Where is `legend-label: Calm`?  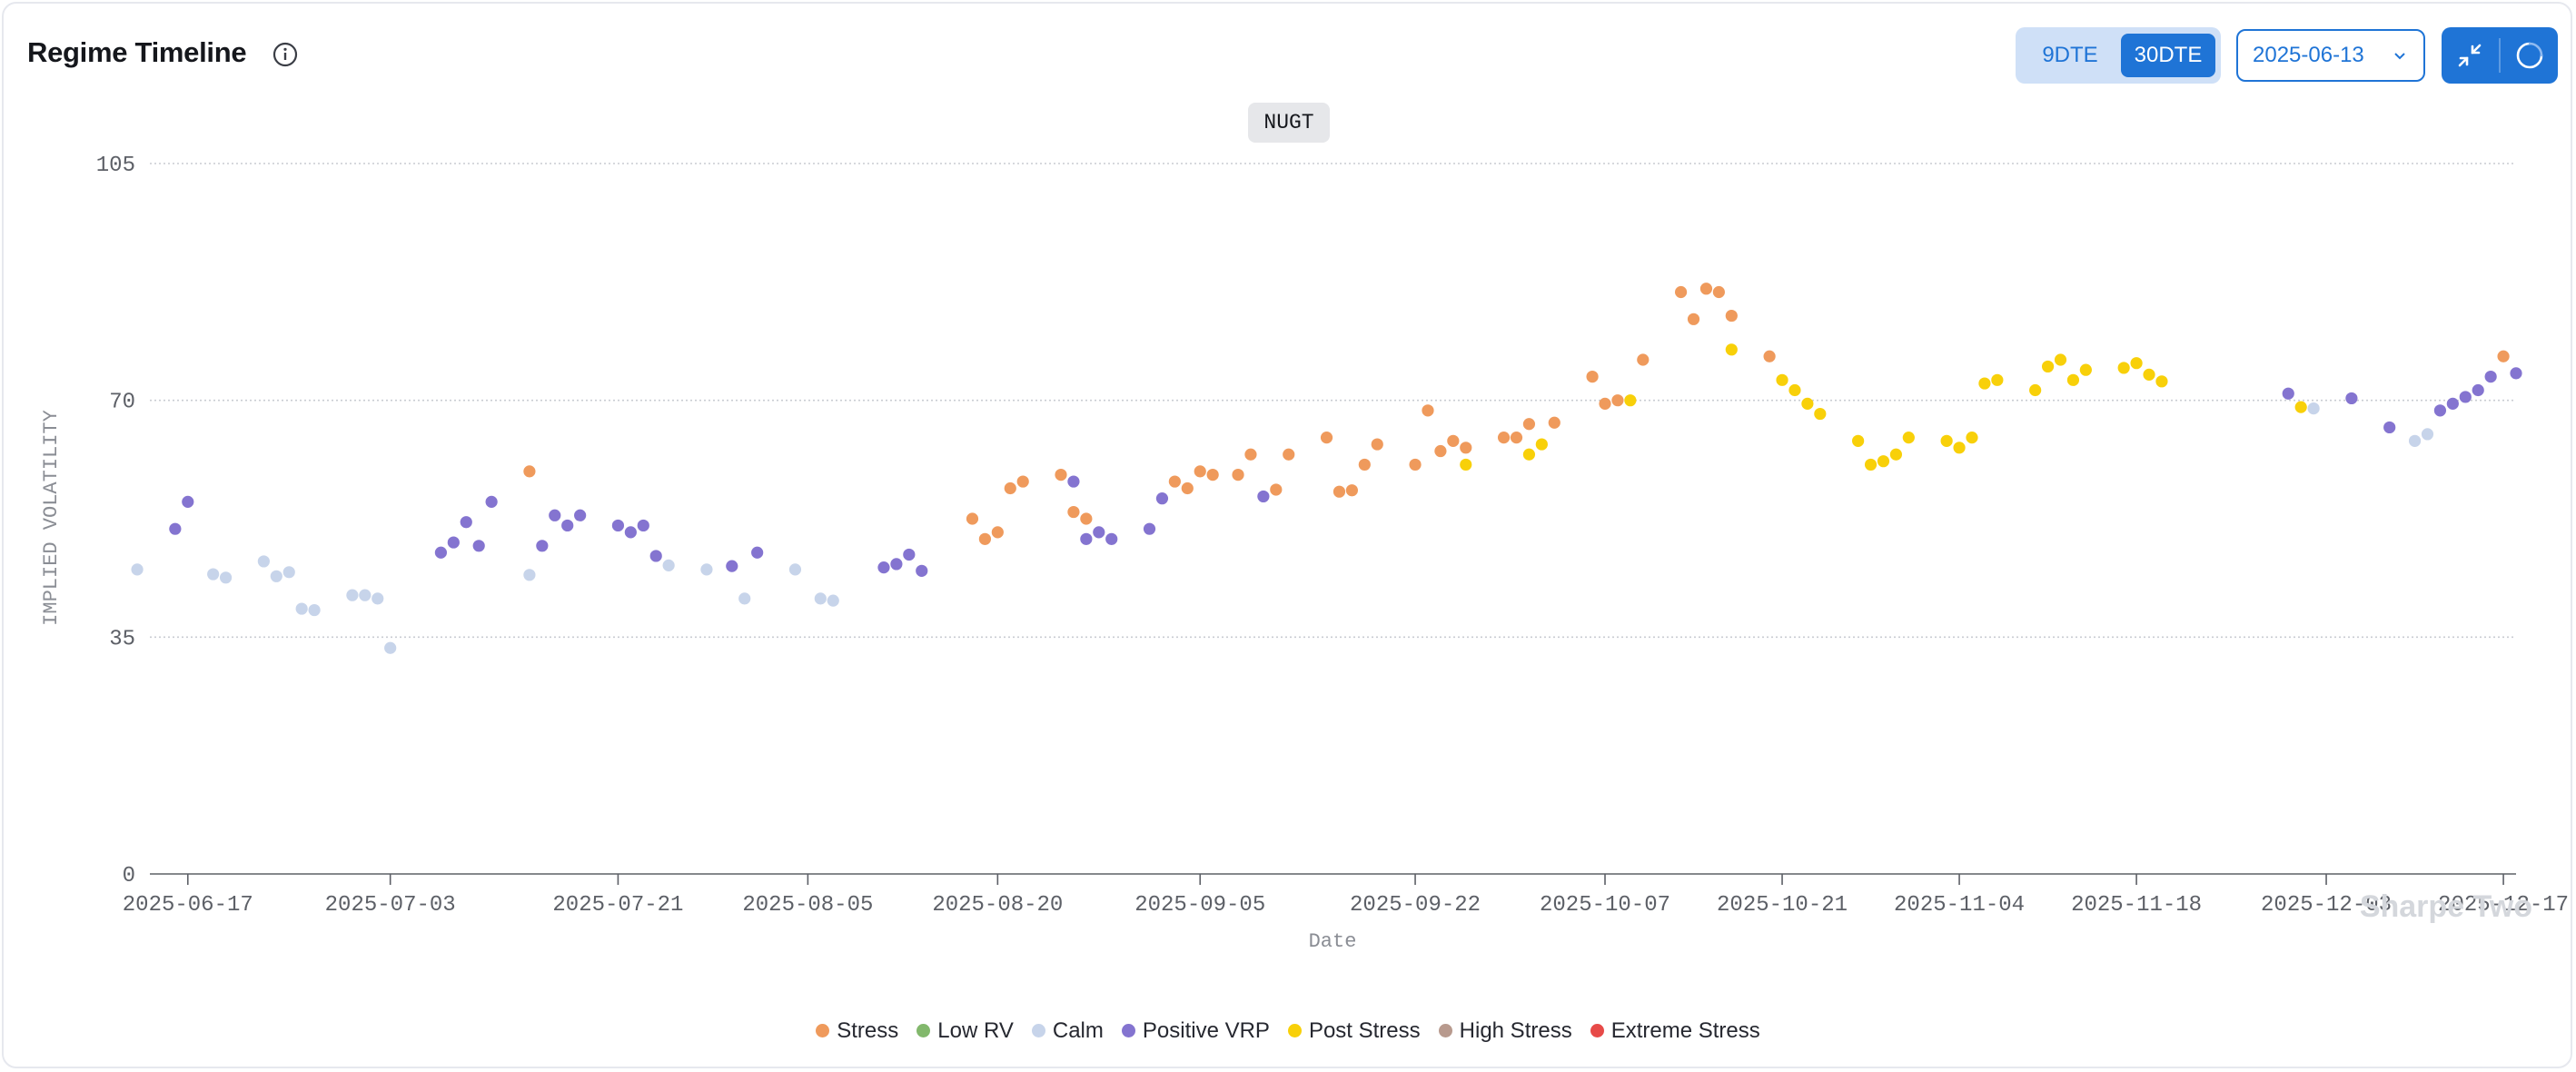
legend-label: Calm is located at coordinates (1078, 1030).